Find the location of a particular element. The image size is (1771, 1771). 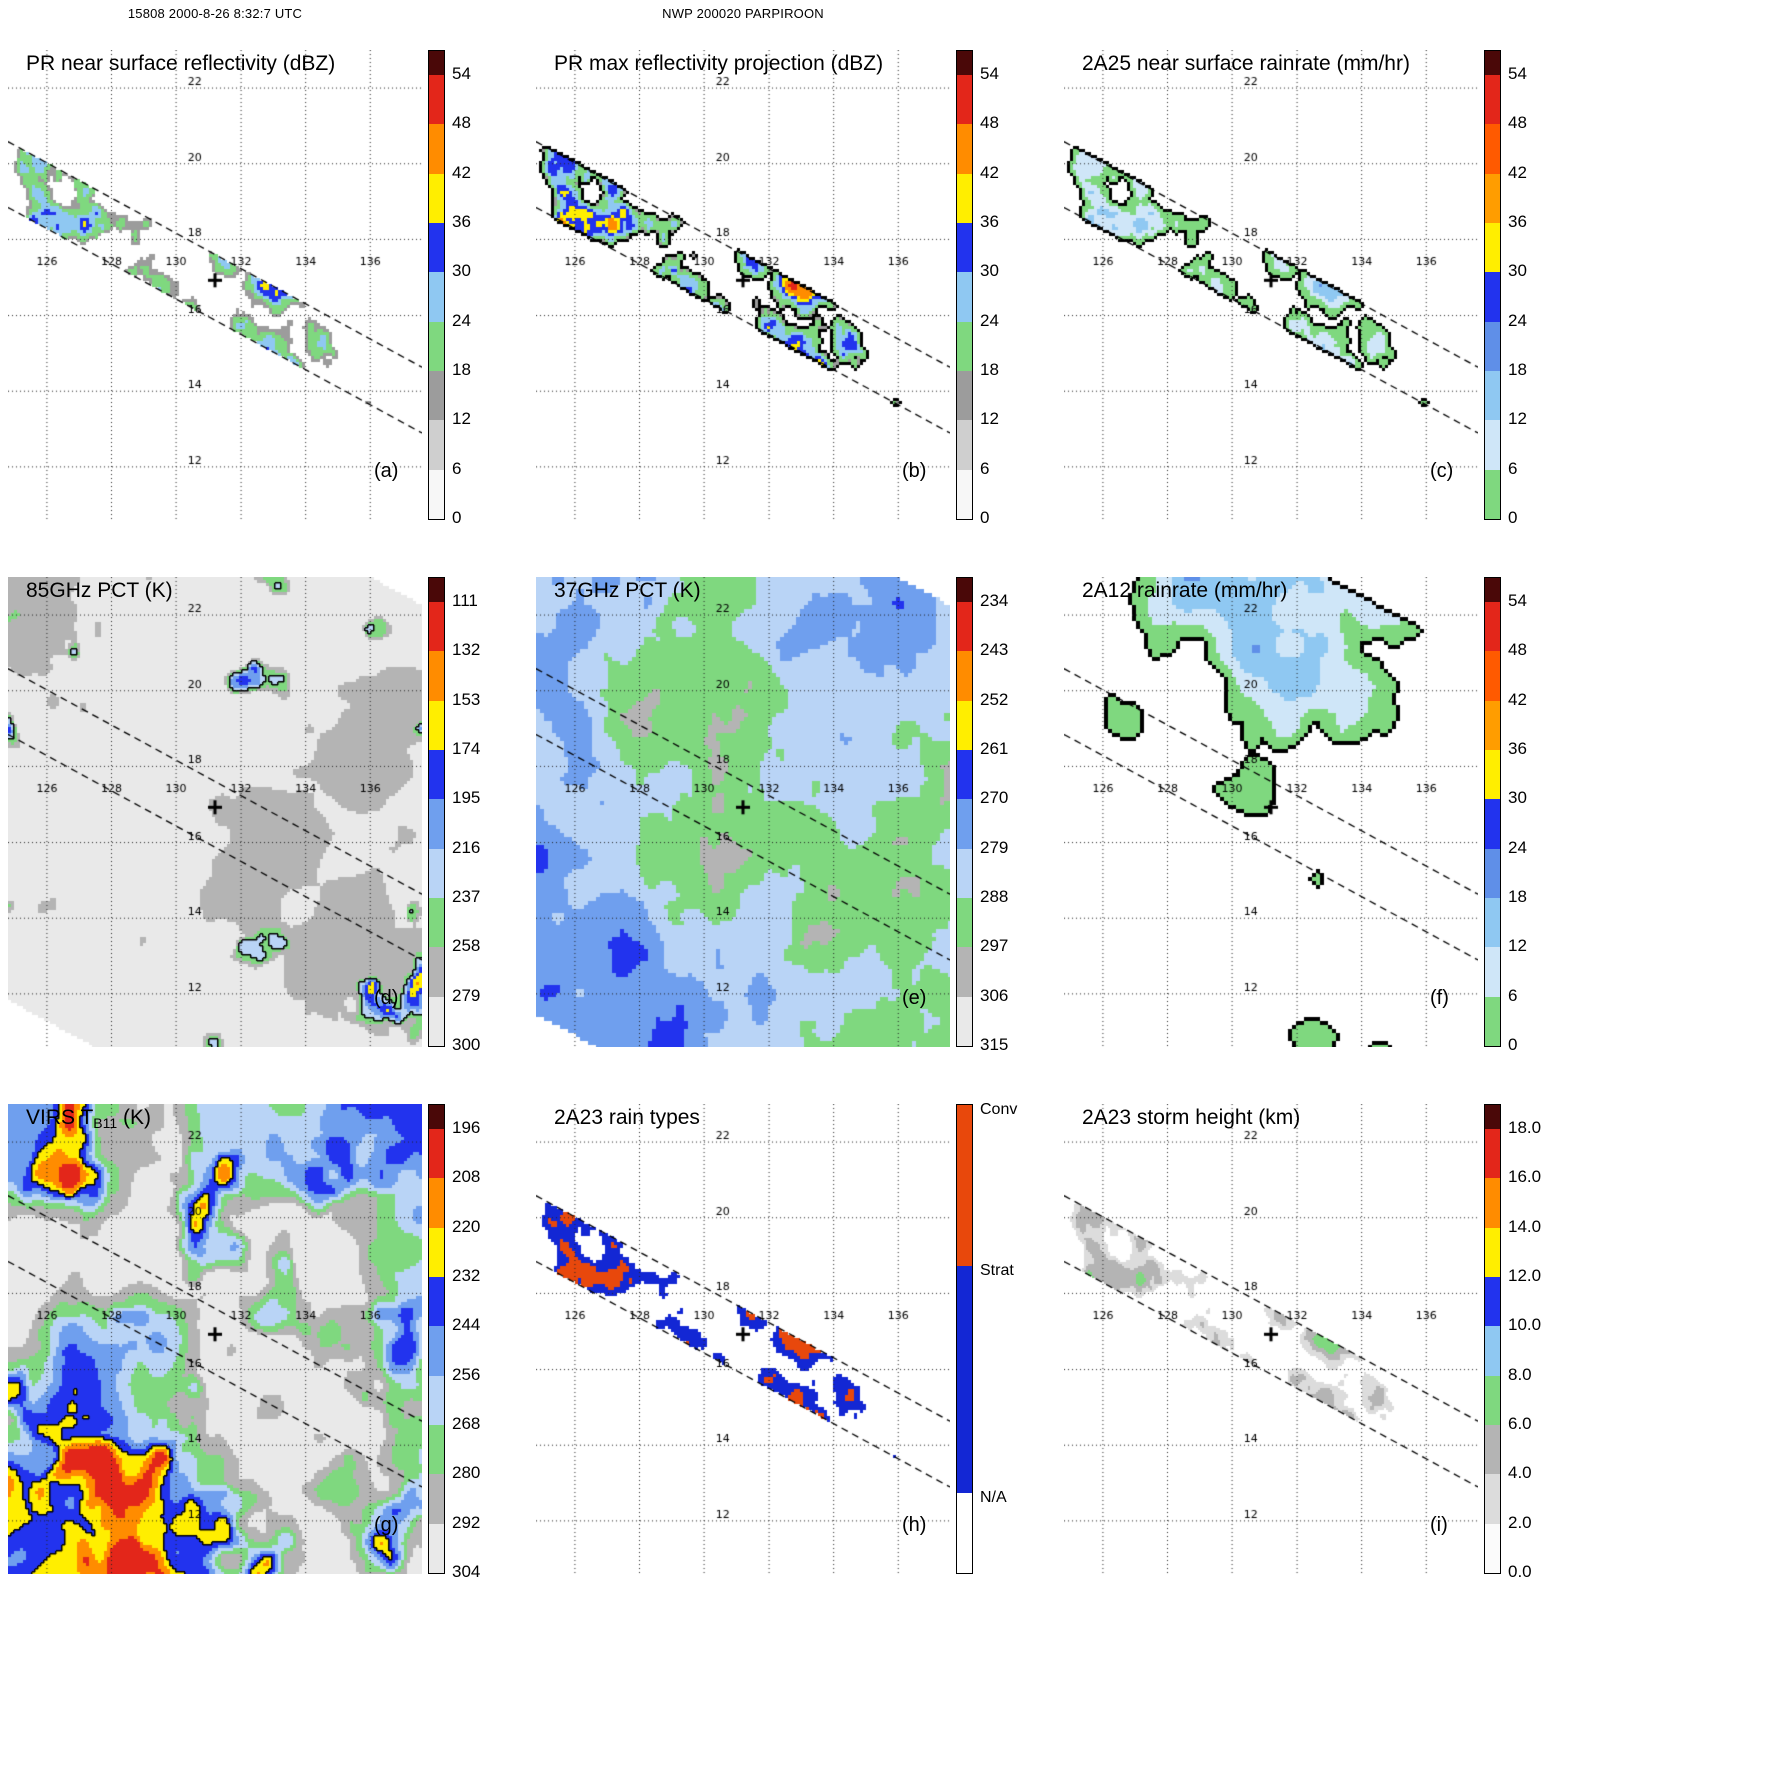

panel-e-colorbar-labels: 234 243 252 261 270 279 288 297 306 315 is located at coordinates (1018, 815).